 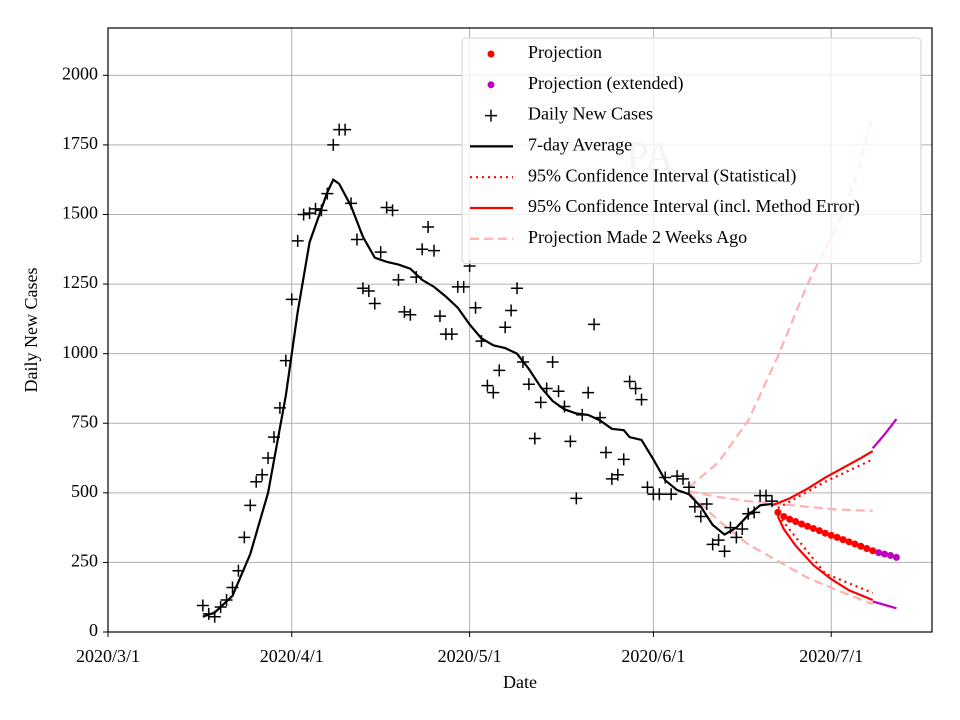 What do you see at coordinates (84, 421) in the screenshot?
I see `y-tick-label: 750` at bounding box center [84, 421].